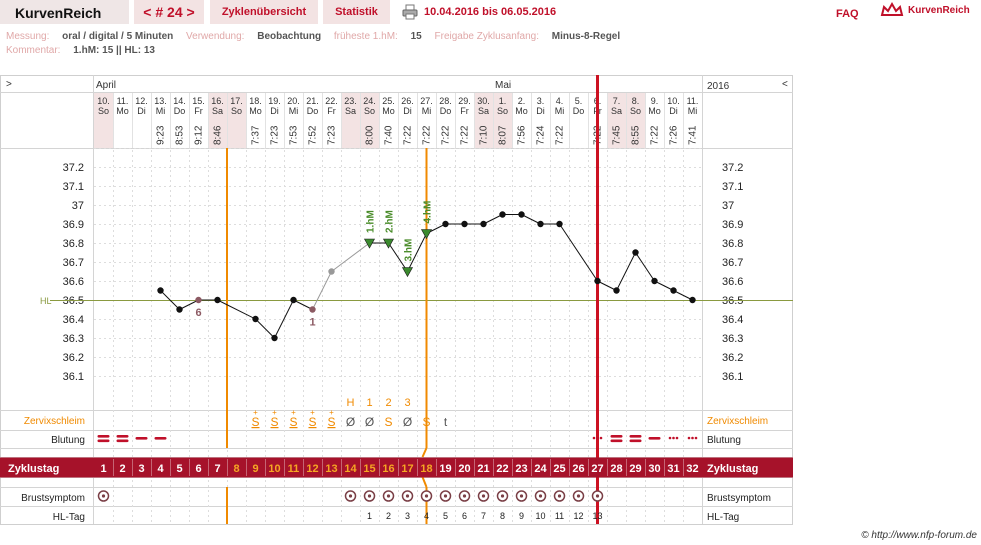 The image size is (981, 545). What do you see at coordinates (785, 84) in the screenshot?
I see `scroll-right-button: <` at bounding box center [785, 84].